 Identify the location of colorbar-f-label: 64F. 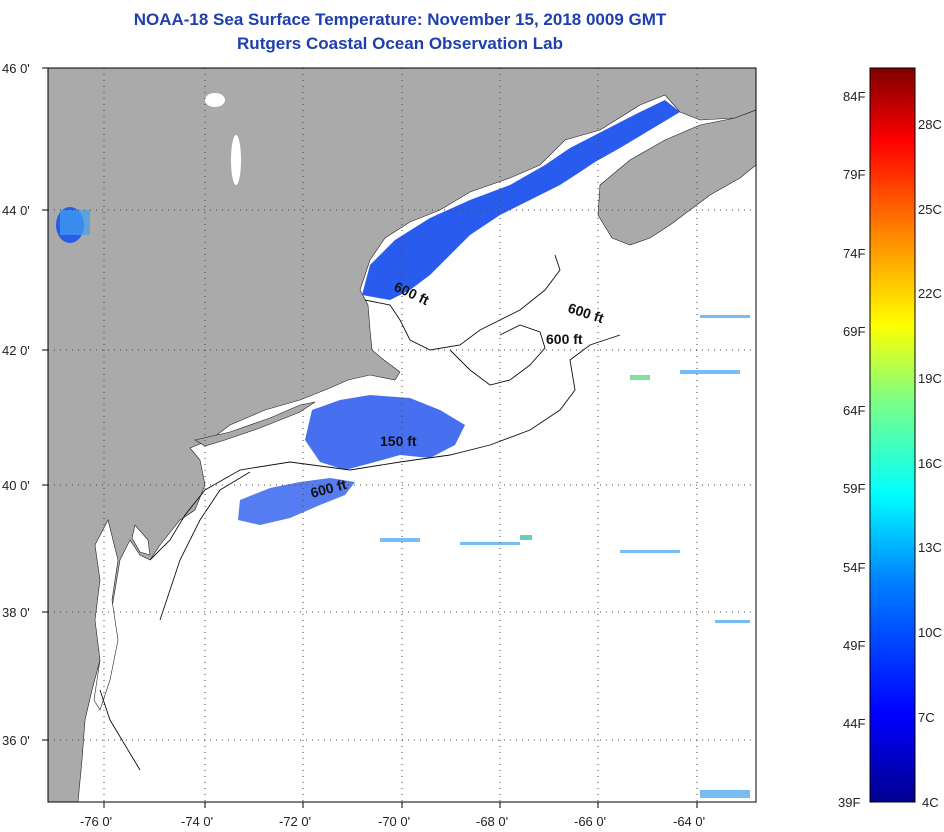
(854, 410).